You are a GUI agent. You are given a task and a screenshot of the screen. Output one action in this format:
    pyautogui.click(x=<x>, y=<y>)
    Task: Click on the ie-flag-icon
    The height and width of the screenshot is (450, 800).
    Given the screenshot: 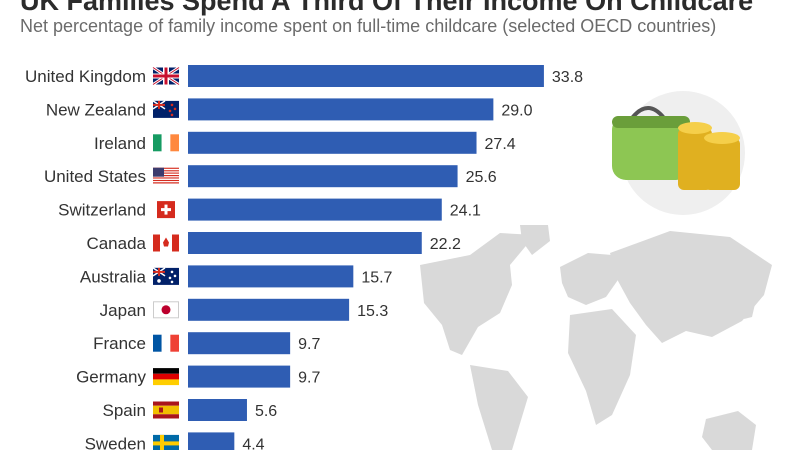 What is the action you would take?
    pyautogui.click(x=166, y=143)
    